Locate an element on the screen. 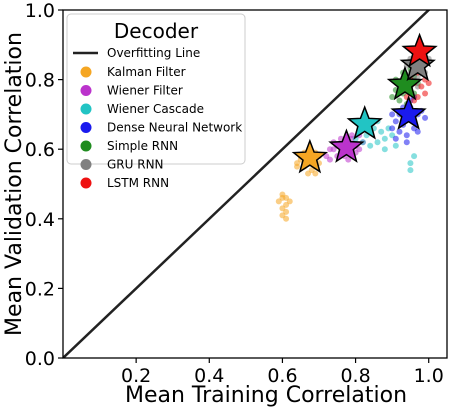 The height and width of the screenshot is (409, 474). legend-label-wiener-cascade: Wiener Cascade is located at coordinates (155, 109).